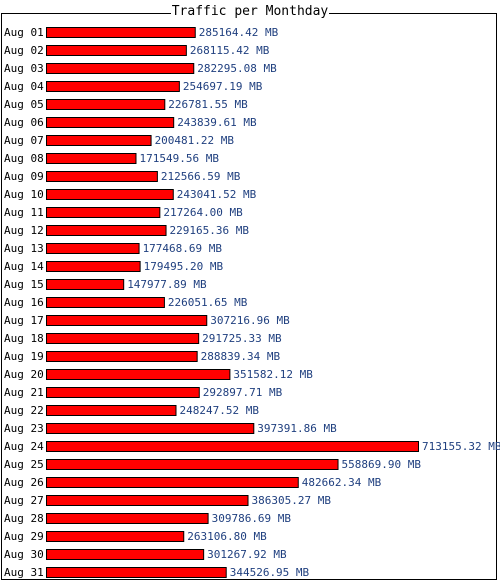 This screenshot has height=583, width=500. What do you see at coordinates (24, 230) in the screenshot?
I see `category-label: Aug 12` at bounding box center [24, 230].